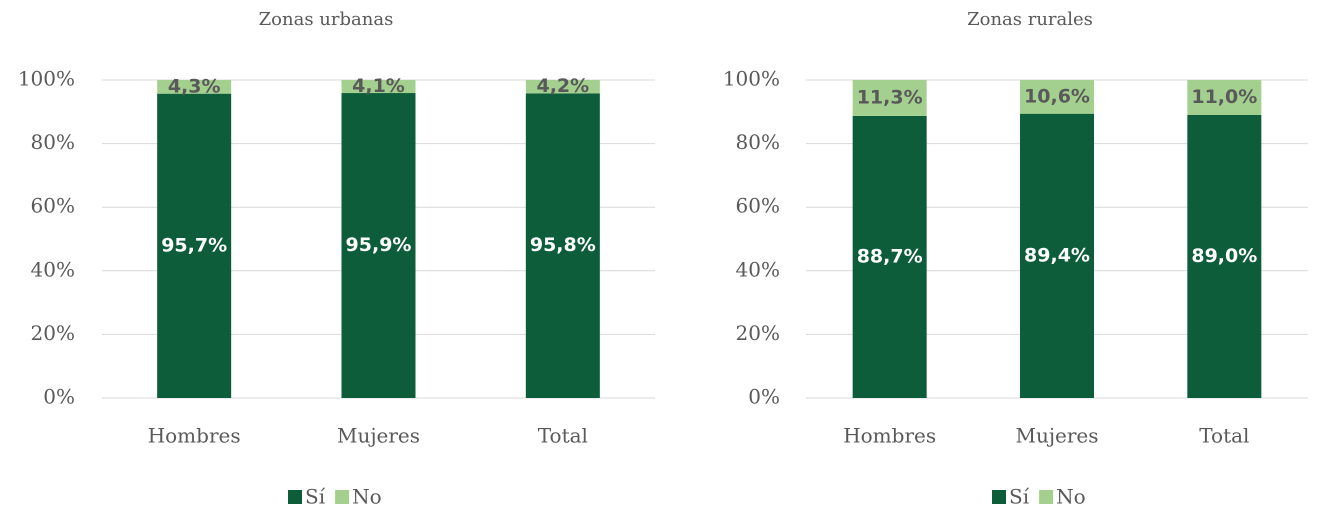  Describe the element at coordinates (326, 19) in the screenshot. I see `chart-title: Zonas urbanas` at that location.